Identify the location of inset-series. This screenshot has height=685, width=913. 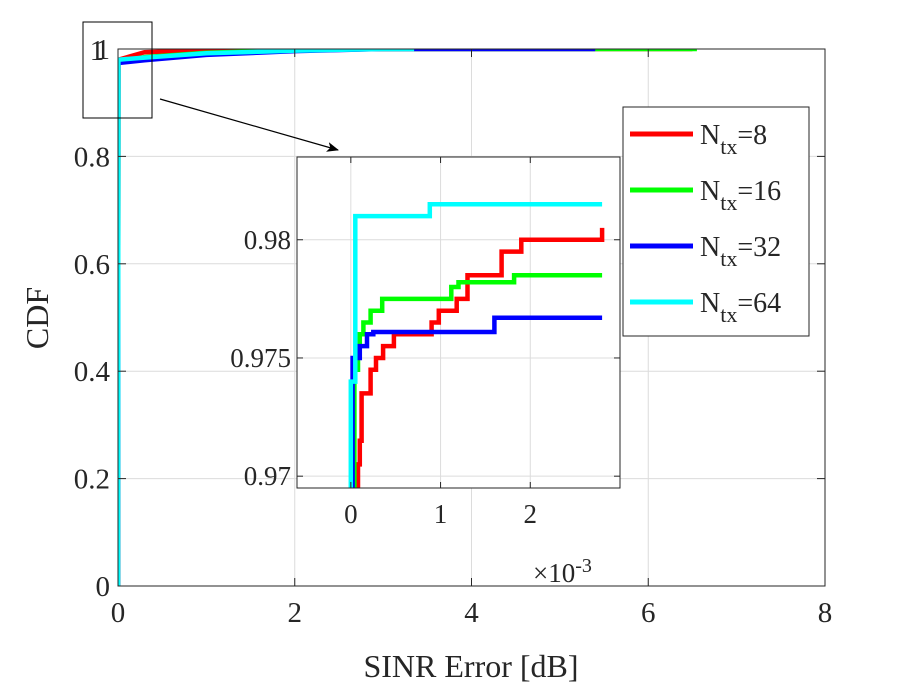
(476, 345).